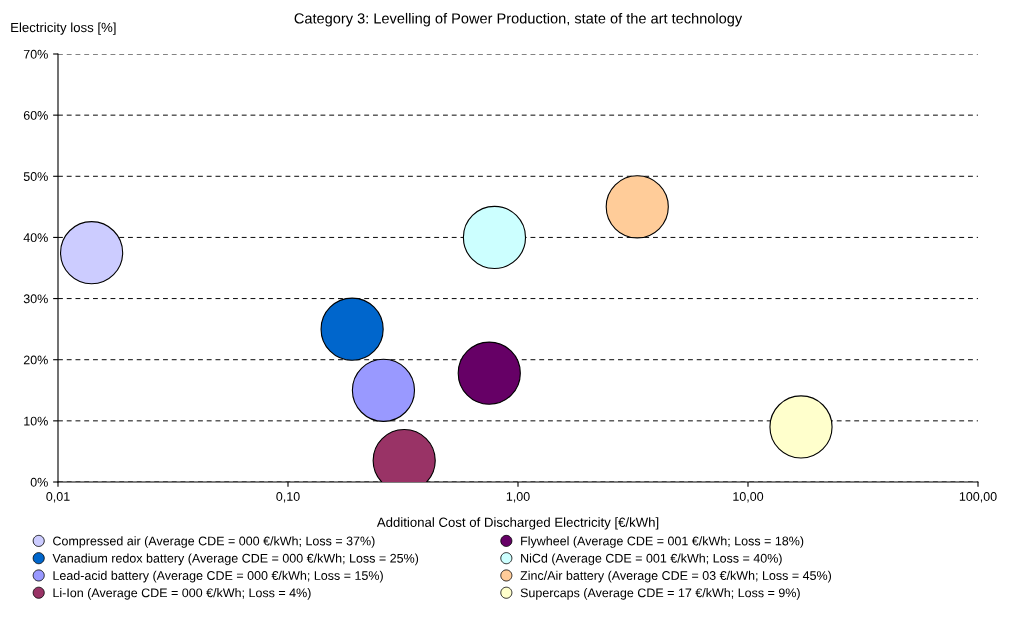 This screenshot has height=628, width=1015. Describe the element at coordinates (518, 19) in the screenshot. I see `chart-title: Category 3: Levelling of Power Production, state of the art technology` at that location.